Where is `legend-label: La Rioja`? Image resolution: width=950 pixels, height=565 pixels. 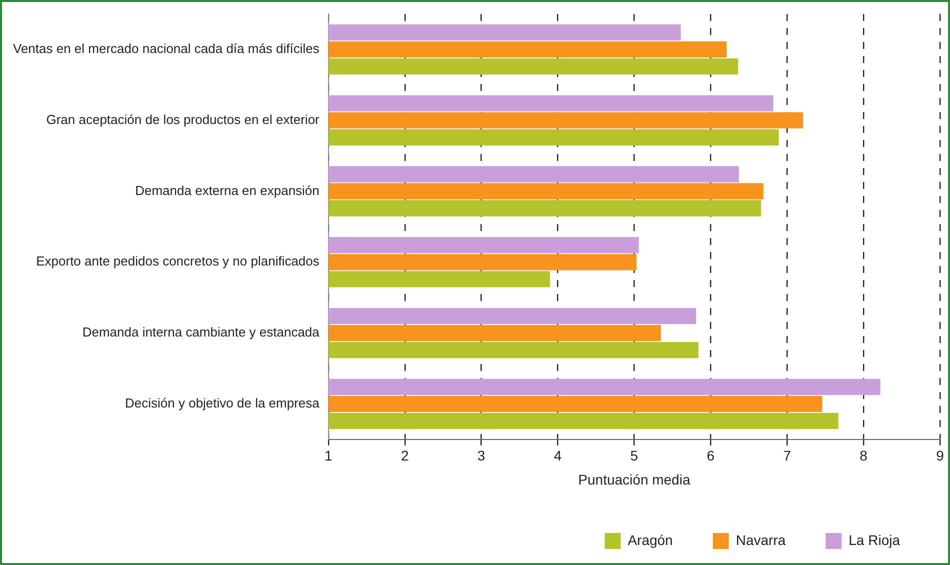
legend-label: La Rioja is located at coordinates (874, 540).